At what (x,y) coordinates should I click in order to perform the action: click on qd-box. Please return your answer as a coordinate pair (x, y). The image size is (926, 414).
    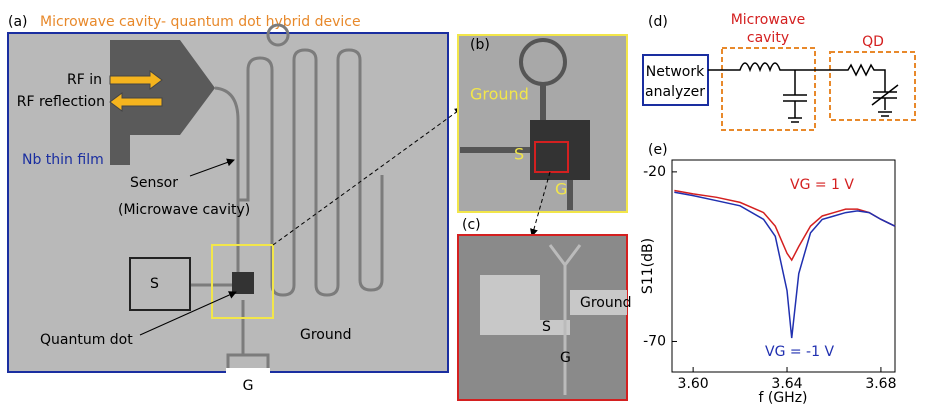
    Looking at the image, I should click on (872, 86).